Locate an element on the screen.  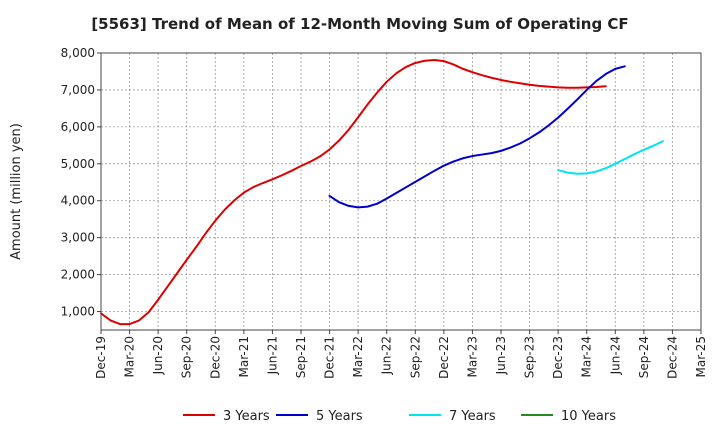
y-tick-label: 5,000 is located at coordinates (78, 164).